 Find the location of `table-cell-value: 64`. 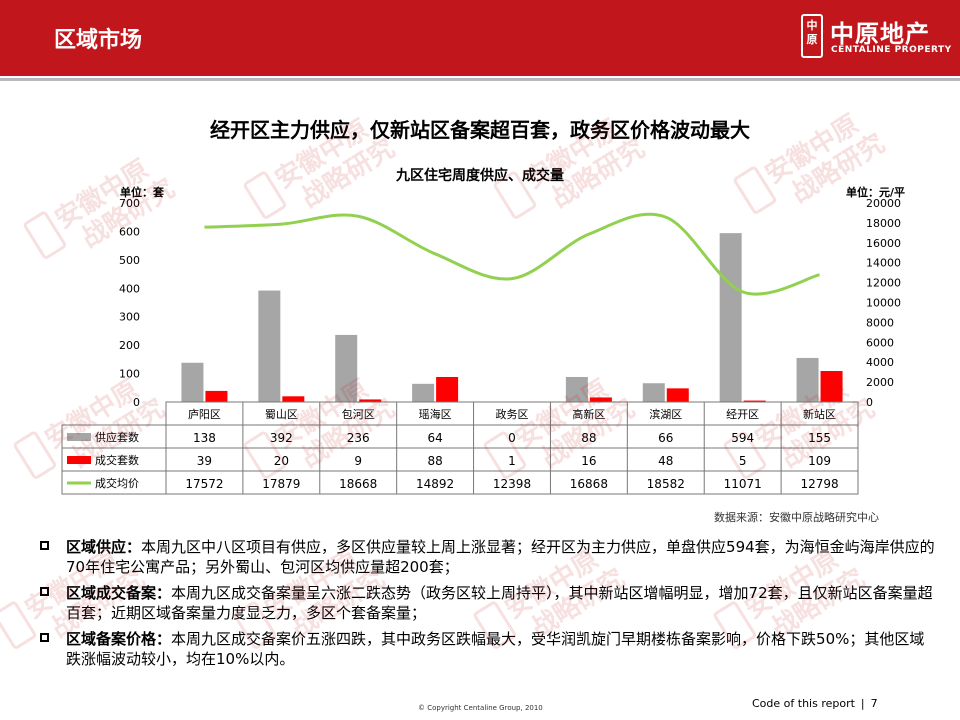

table-cell-value: 64 is located at coordinates (434, 438).